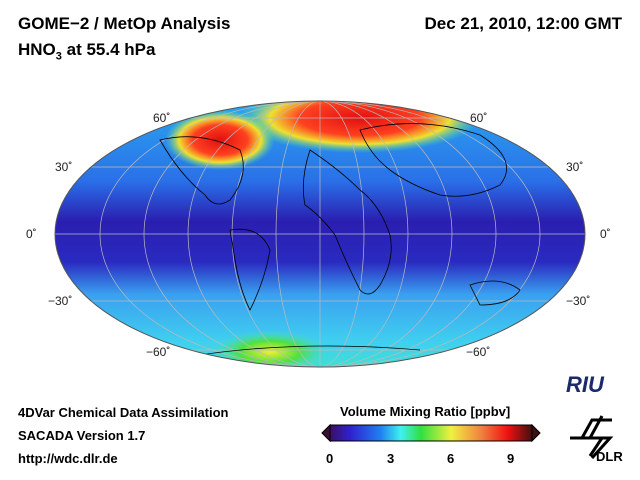 This screenshot has width=640, height=480. I want to click on colorbar-tick-3: 3, so click(391, 458).